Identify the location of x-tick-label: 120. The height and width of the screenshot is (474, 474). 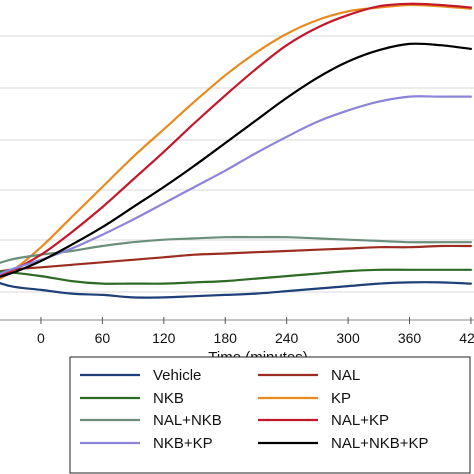
(164, 338).